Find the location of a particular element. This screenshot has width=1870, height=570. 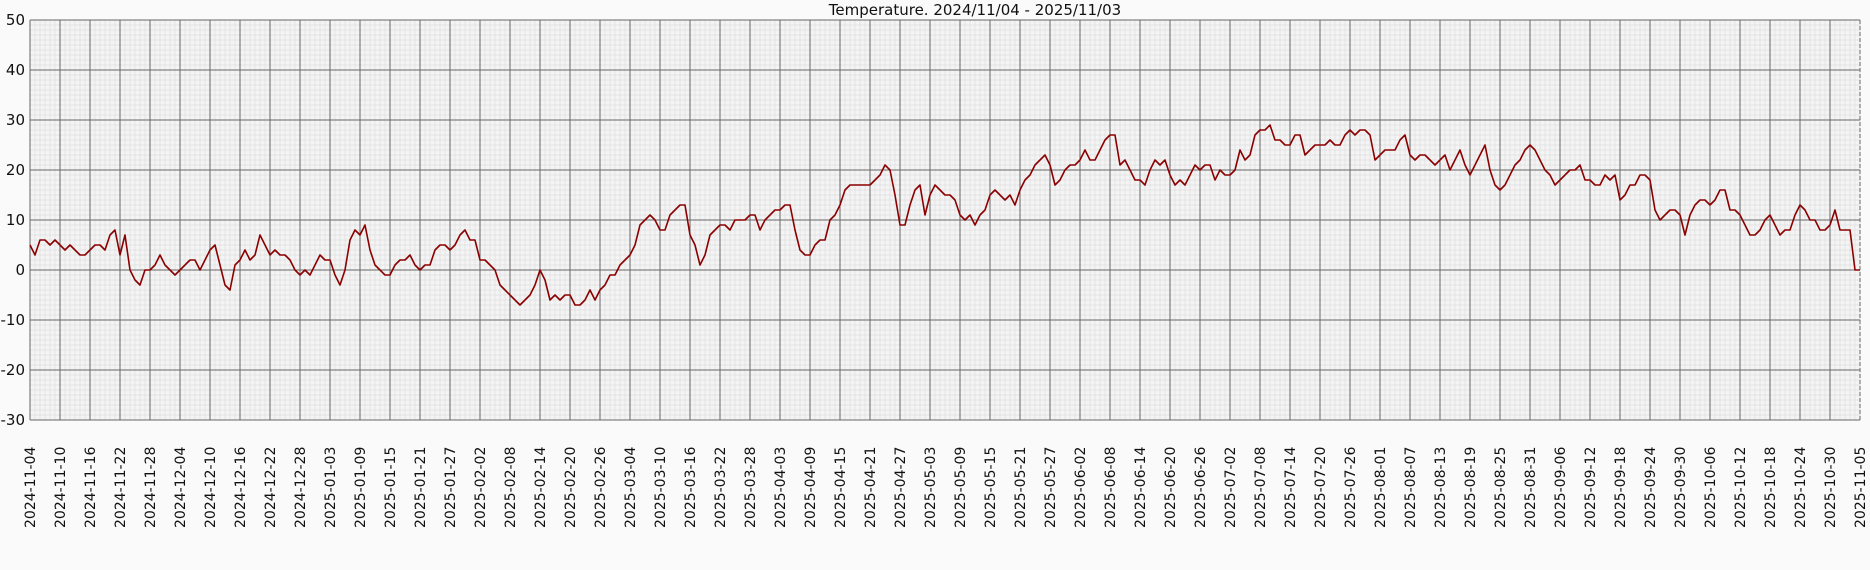

x-tick-label: 2024-12-28 is located at coordinates (301, 487).